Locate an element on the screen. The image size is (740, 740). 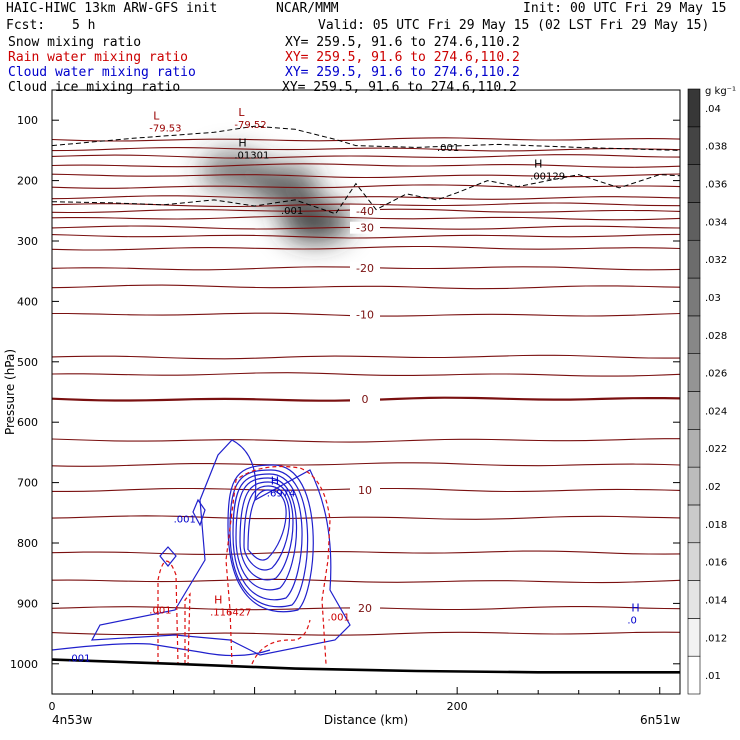
corner-right-location: 6n51w is located at coordinates (660, 720).